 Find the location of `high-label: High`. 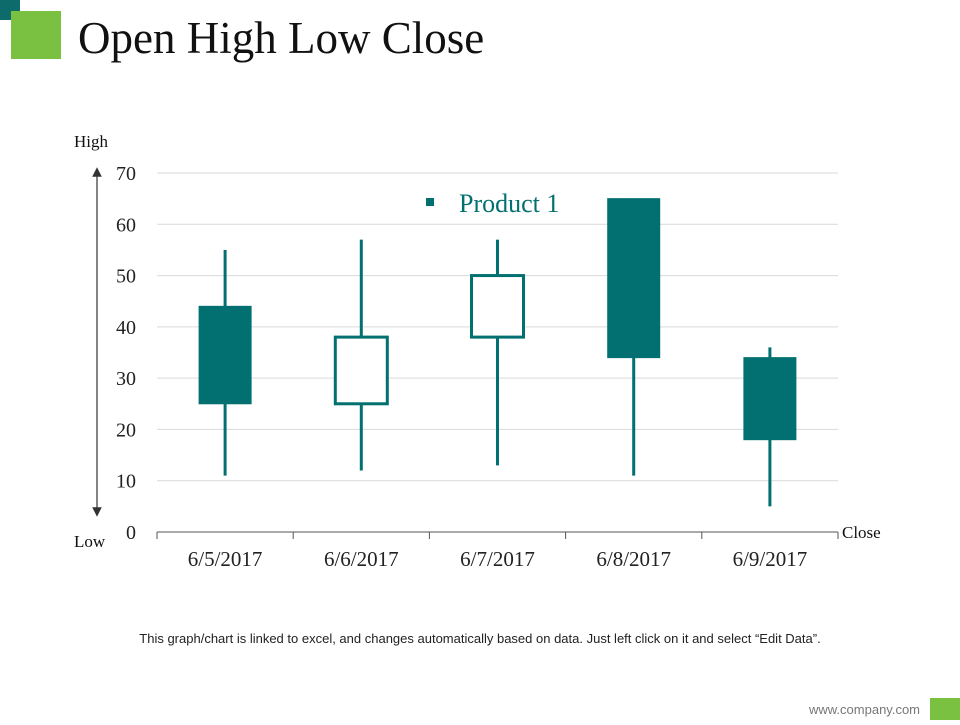

high-label: High is located at coordinates (91, 141).